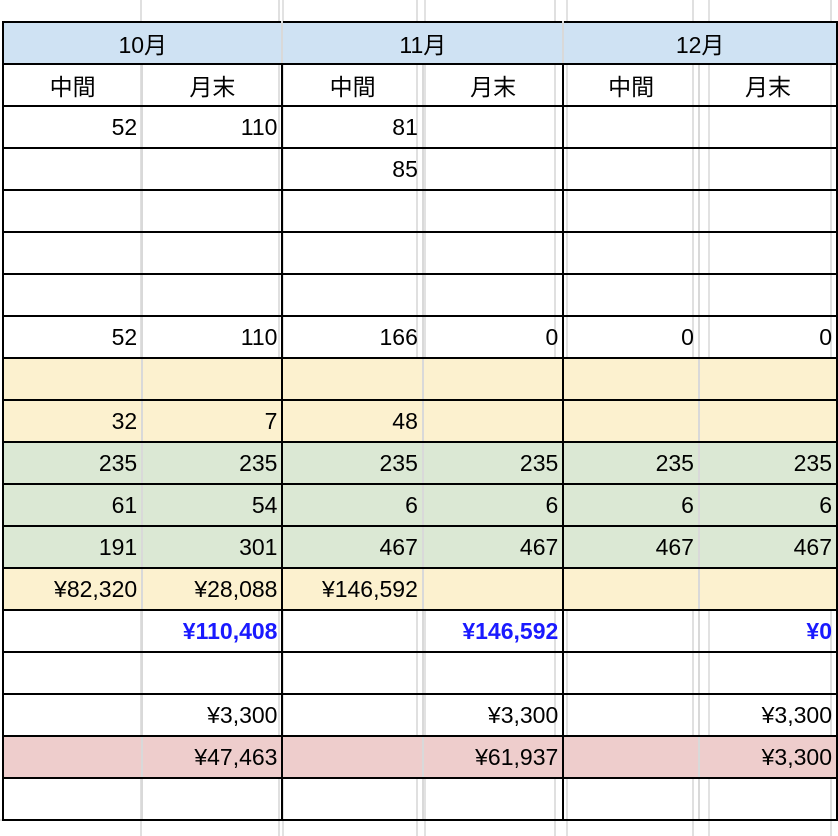 Image resolution: width=838 pixels, height=836 pixels. What do you see at coordinates (352, 337) in the screenshot?
I see `table-cell: 166` at bounding box center [352, 337].